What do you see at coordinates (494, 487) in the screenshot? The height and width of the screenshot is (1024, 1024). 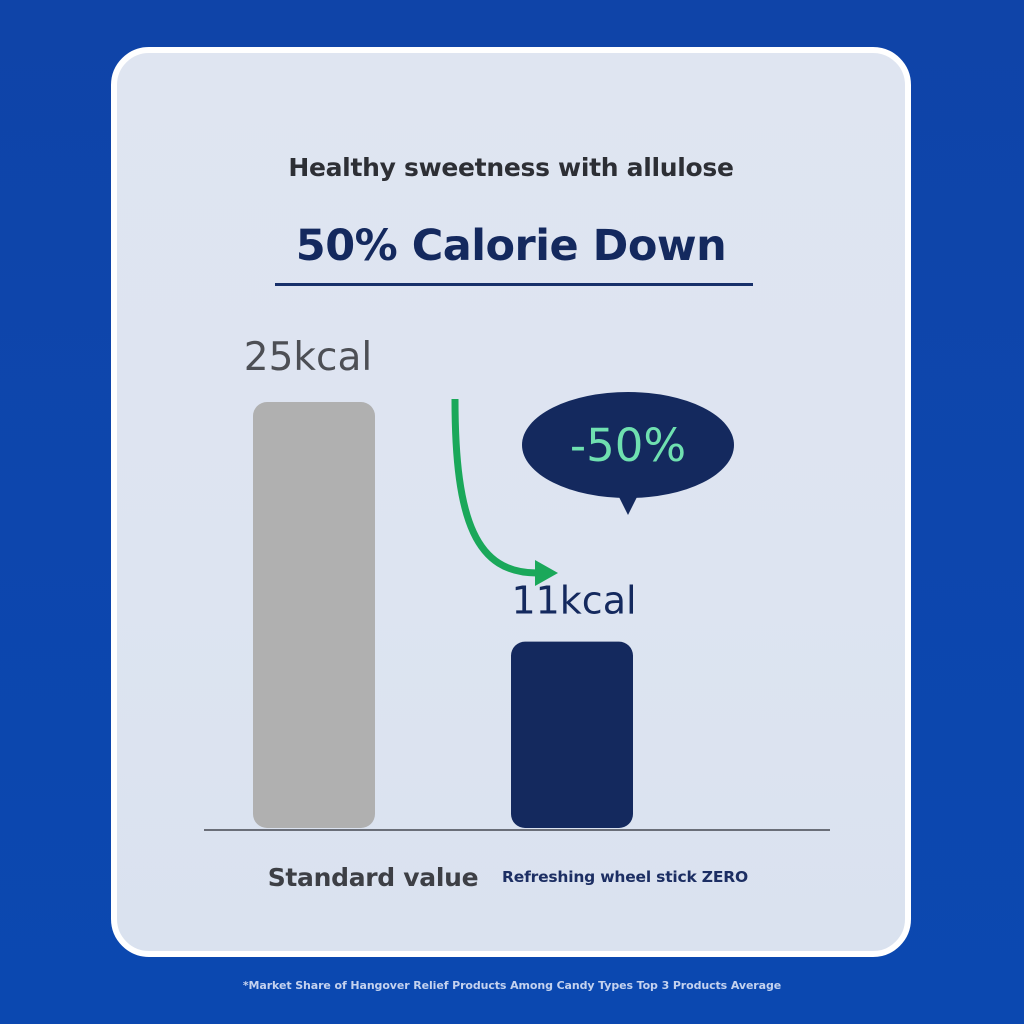 I see `reduction-arrow-curve` at bounding box center [494, 487].